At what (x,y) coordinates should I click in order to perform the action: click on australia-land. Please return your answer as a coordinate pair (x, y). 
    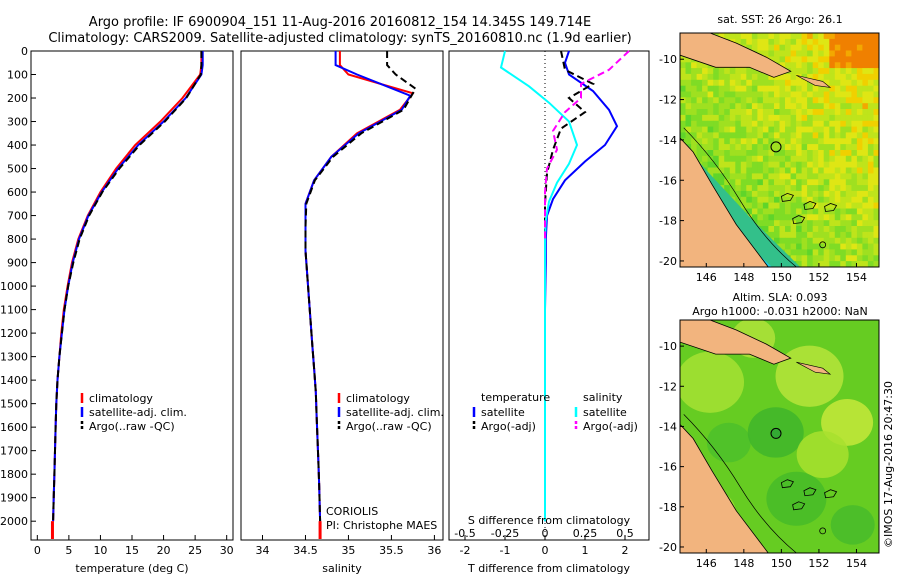
    Looking at the image, I should click on (724, 488).